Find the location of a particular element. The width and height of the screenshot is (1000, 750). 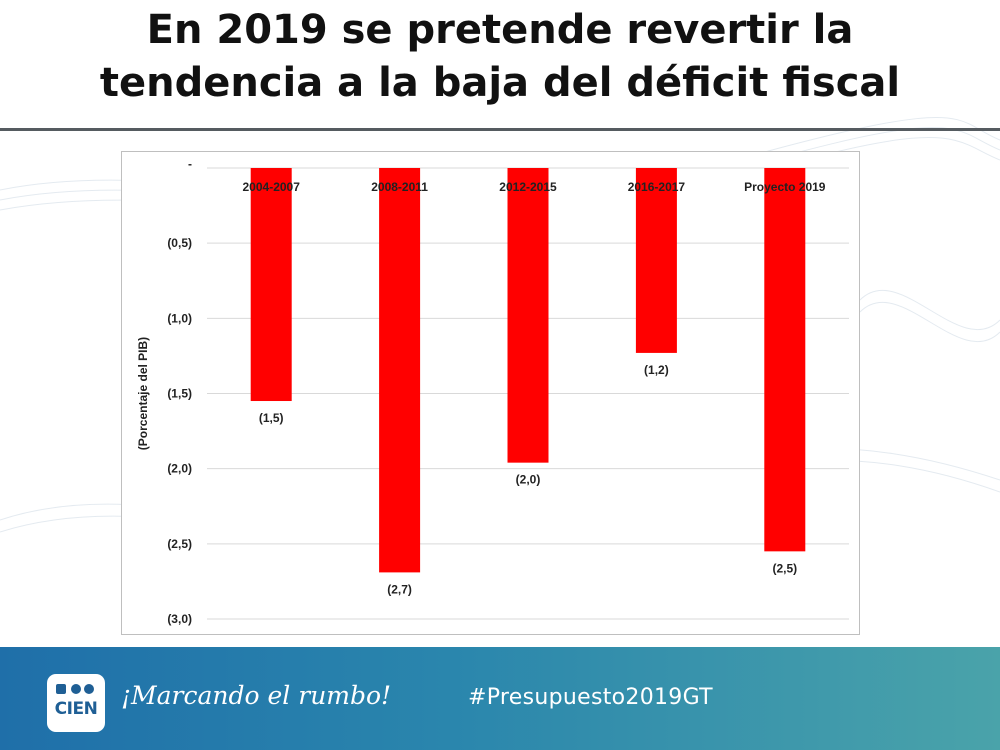

bar-2016-2017 is located at coordinates (656, 260).